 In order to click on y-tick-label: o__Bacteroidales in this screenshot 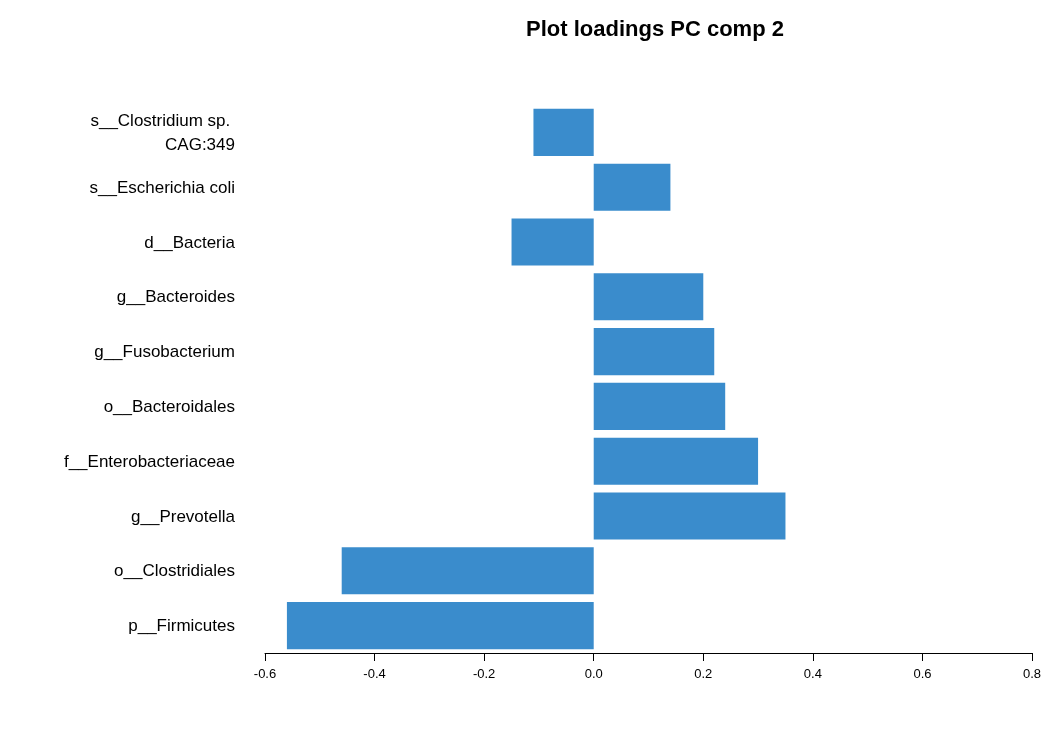, I will do `click(169, 406)`.